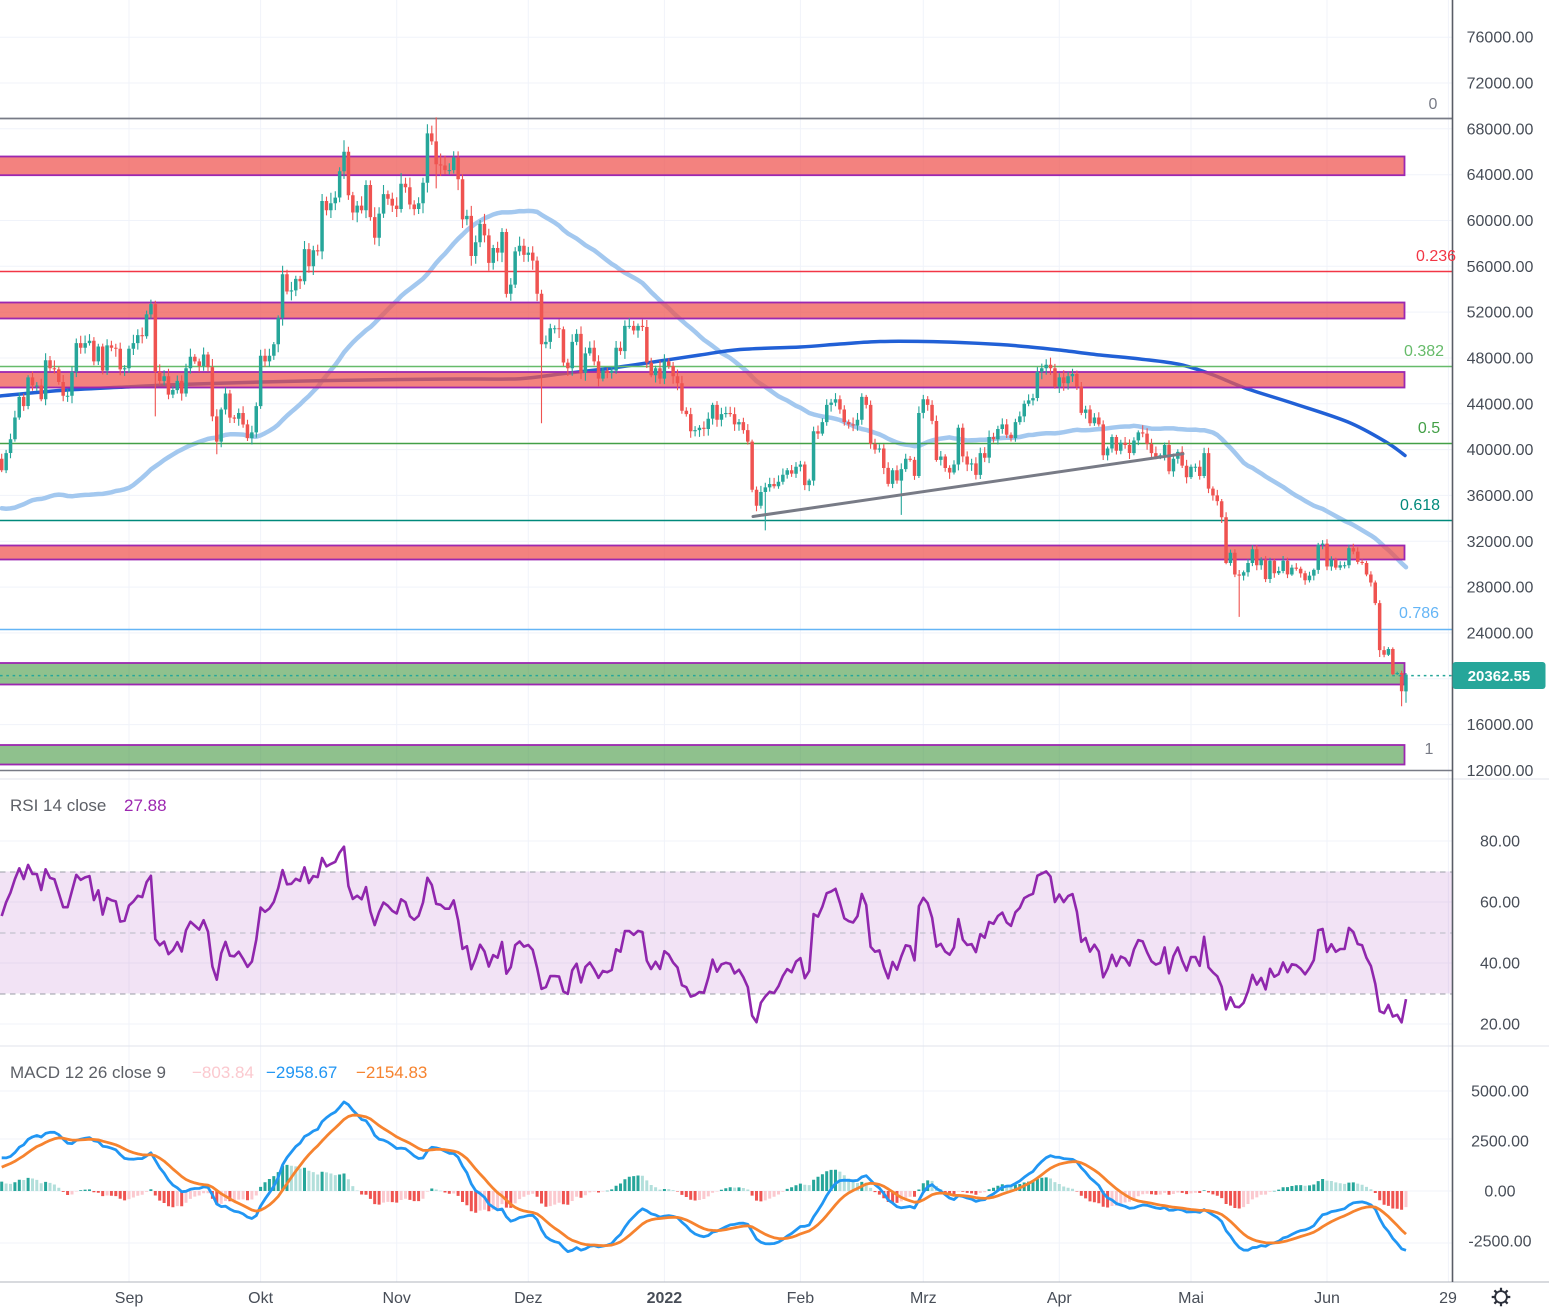  What do you see at coordinates (1327, 1298) in the screenshot?
I see `svg-text: Jun` at bounding box center [1327, 1298].